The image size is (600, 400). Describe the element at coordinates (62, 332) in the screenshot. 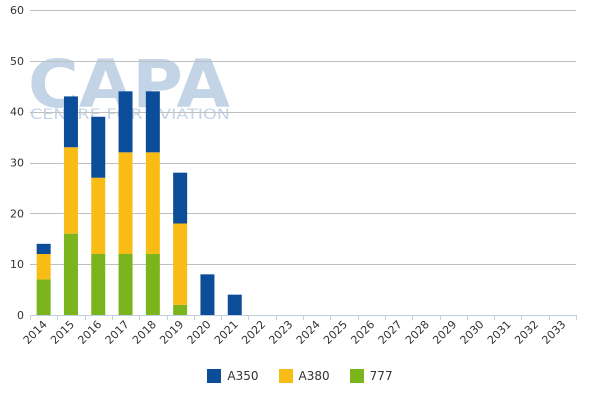

I see `x-tick-label: 2015` at that location.